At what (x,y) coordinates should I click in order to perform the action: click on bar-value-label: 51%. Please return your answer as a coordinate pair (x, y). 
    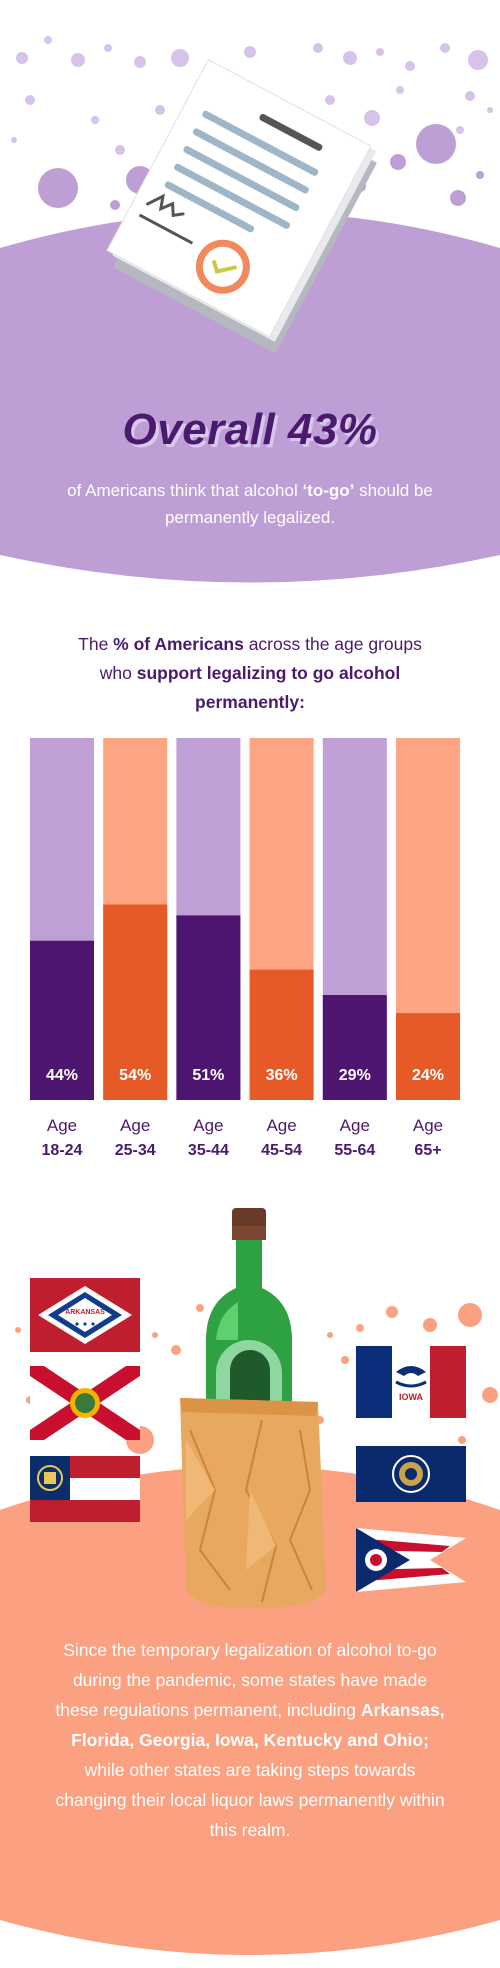
    Looking at the image, I should click on (208, 1075).